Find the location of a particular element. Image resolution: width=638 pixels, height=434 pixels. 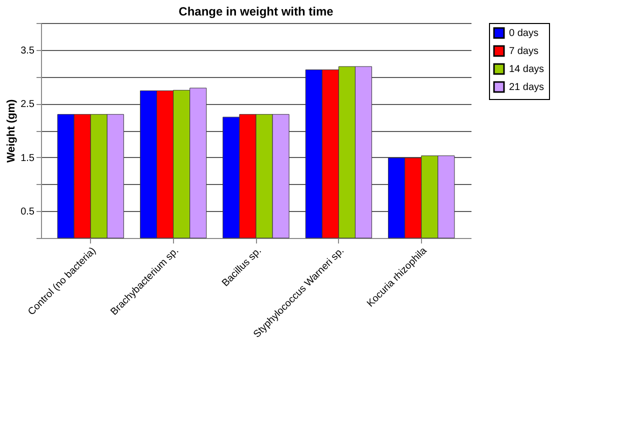

y-tick-label: 1.5 is located at coordinates (27, 158).